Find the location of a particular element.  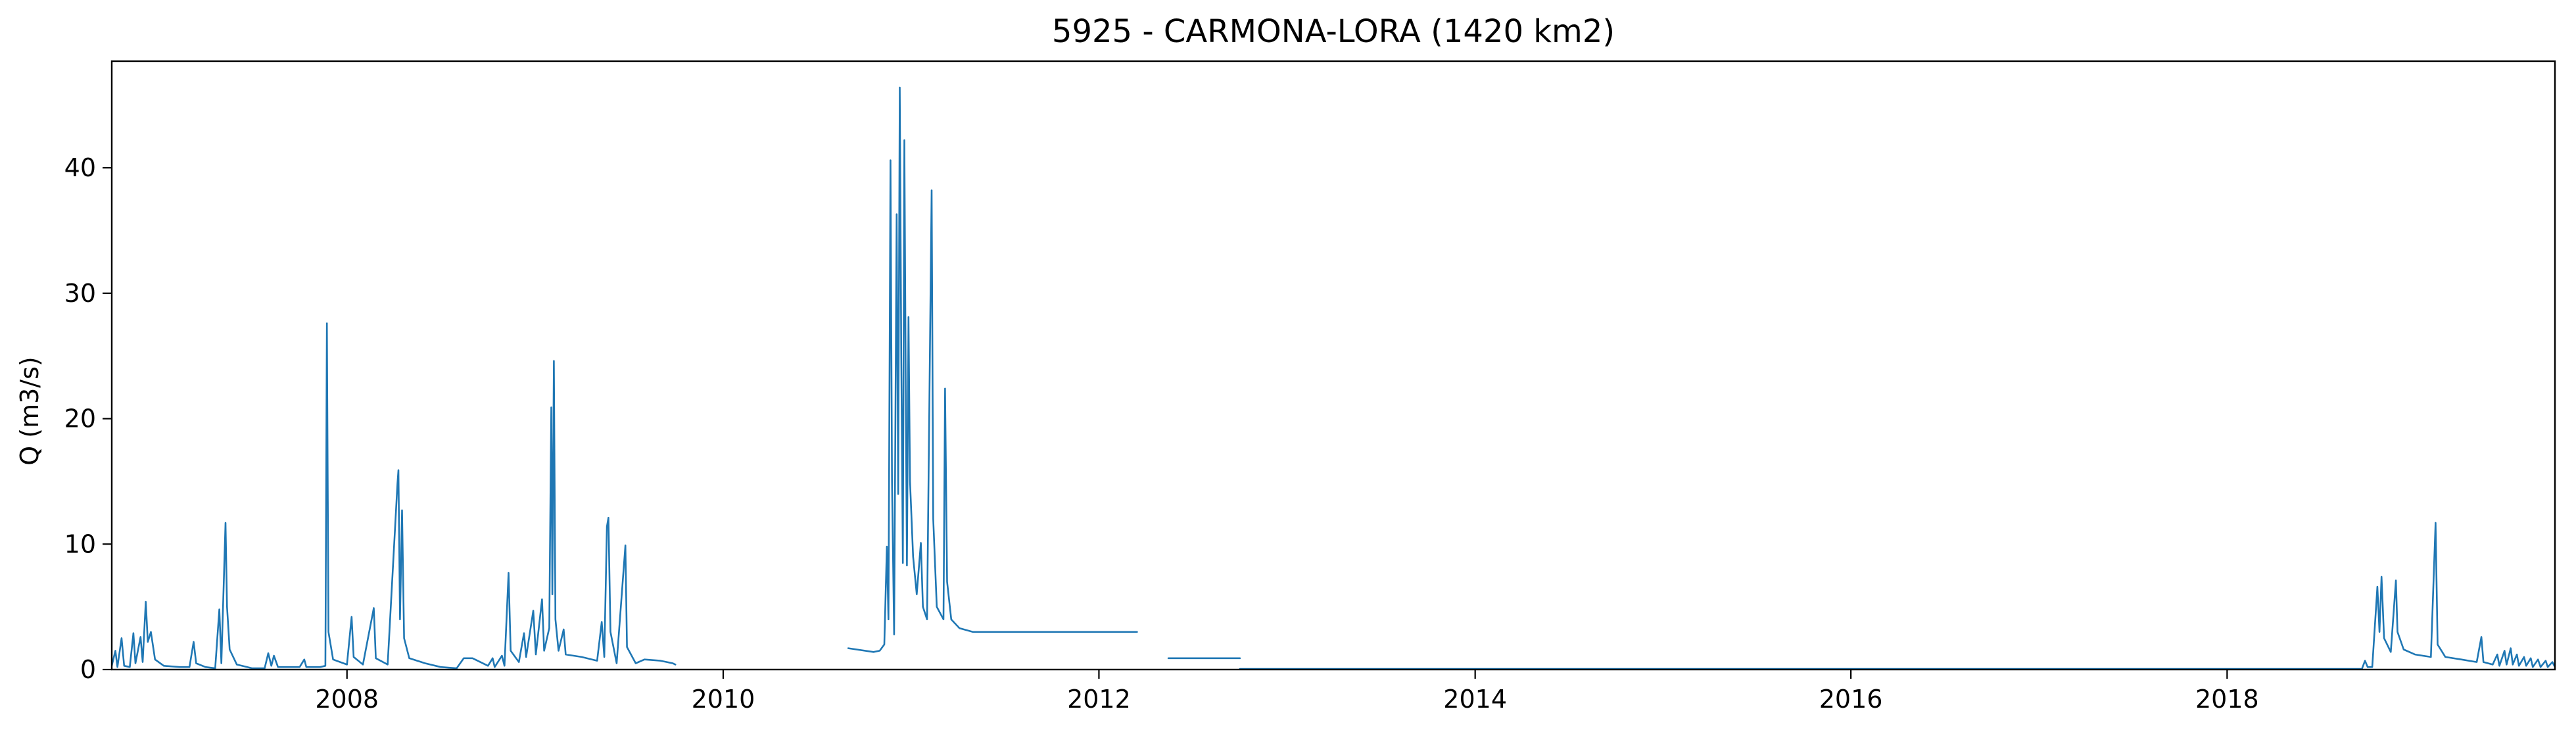

x-tick-label: 2010 is located at coordinates (724, 699).